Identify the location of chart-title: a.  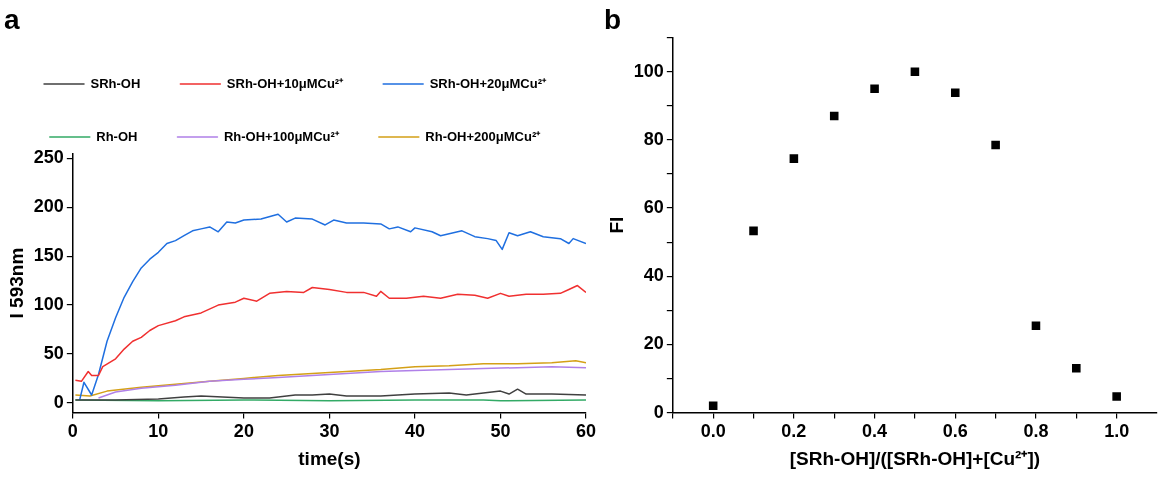
(12, 19).